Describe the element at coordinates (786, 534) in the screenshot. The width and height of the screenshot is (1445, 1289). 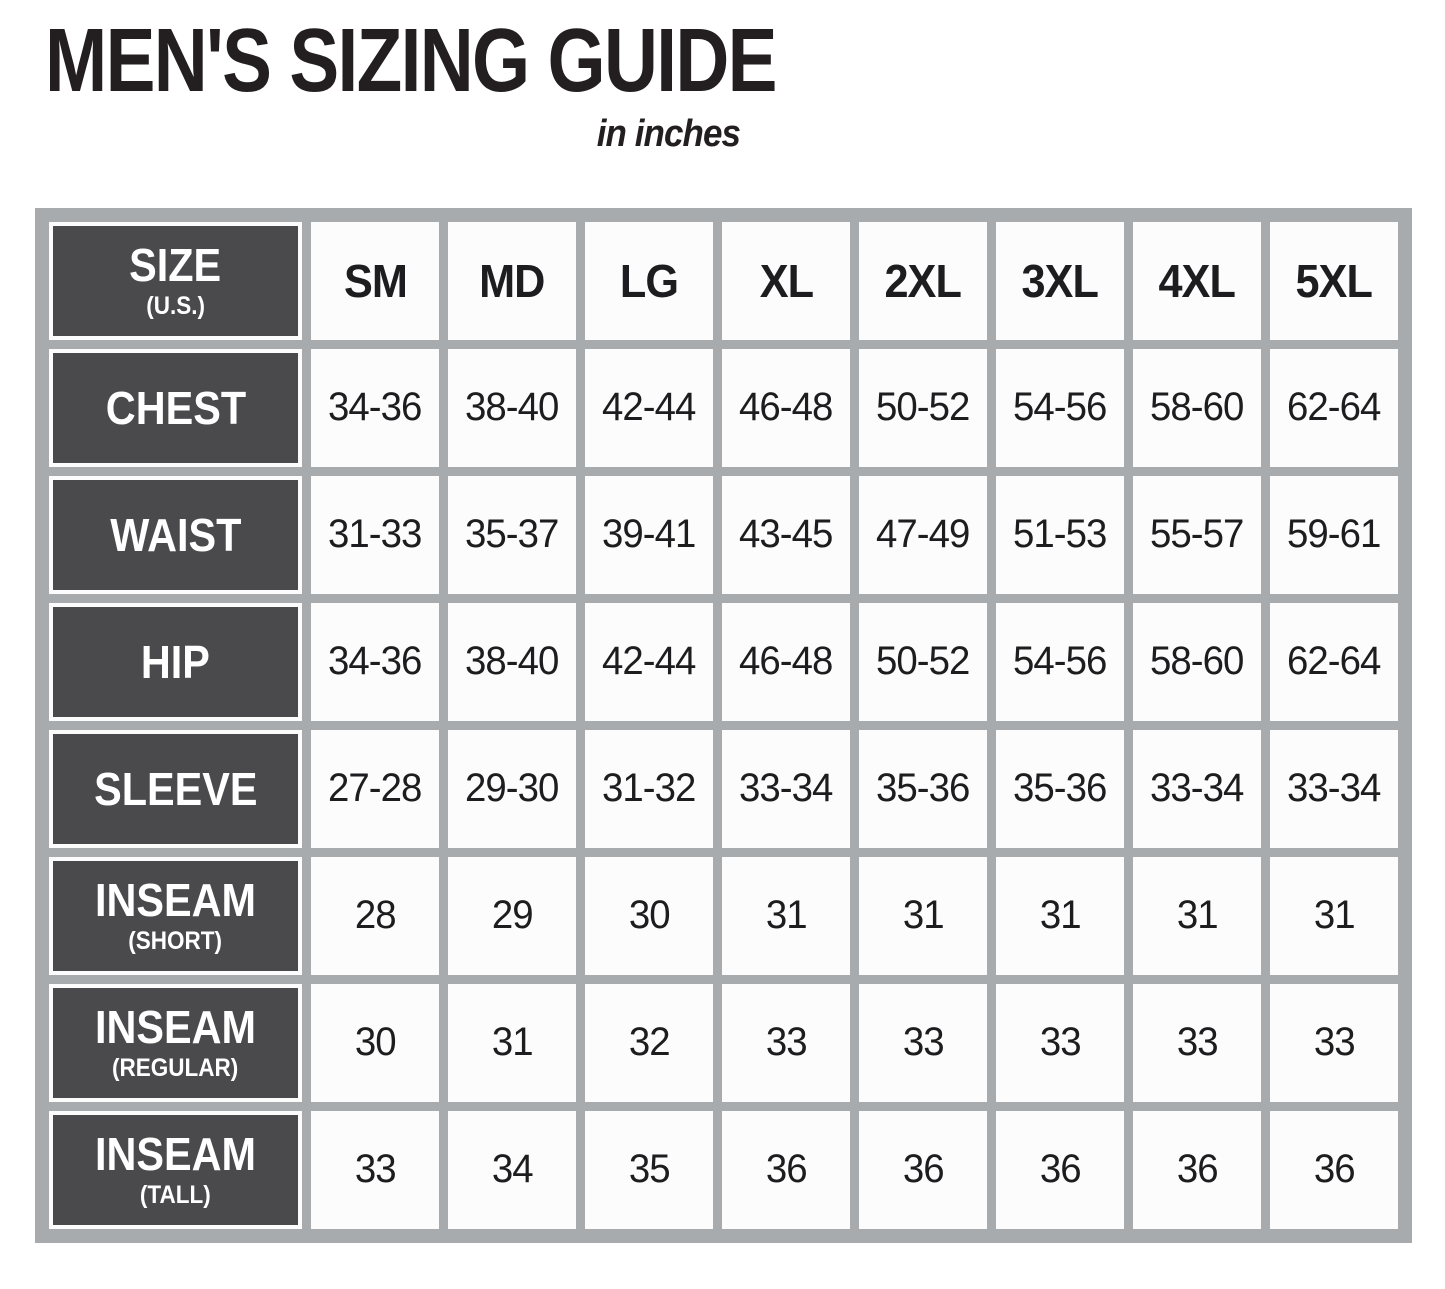
I see `table-cell-waist-xl: 43-45` at that location.